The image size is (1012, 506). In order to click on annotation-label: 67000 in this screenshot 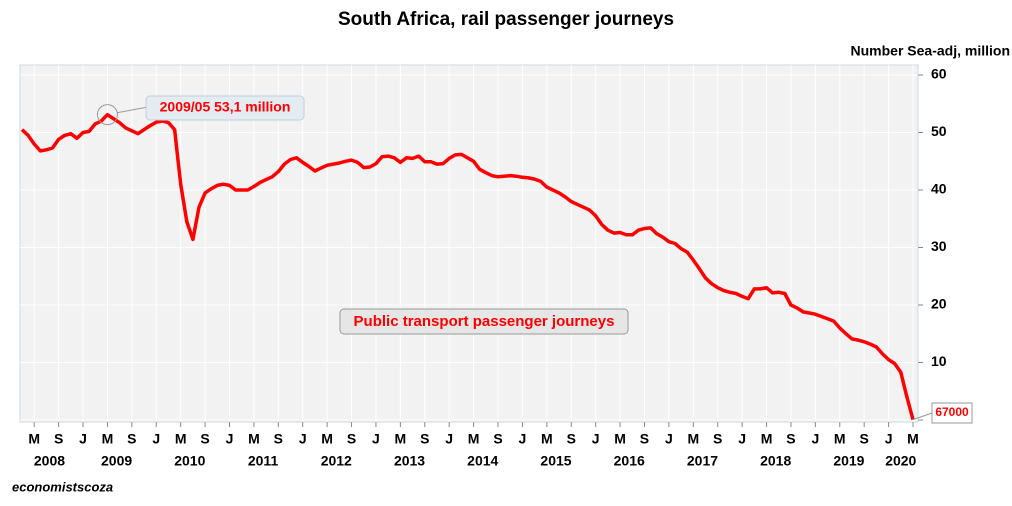, I will do `click(952, 412)`.